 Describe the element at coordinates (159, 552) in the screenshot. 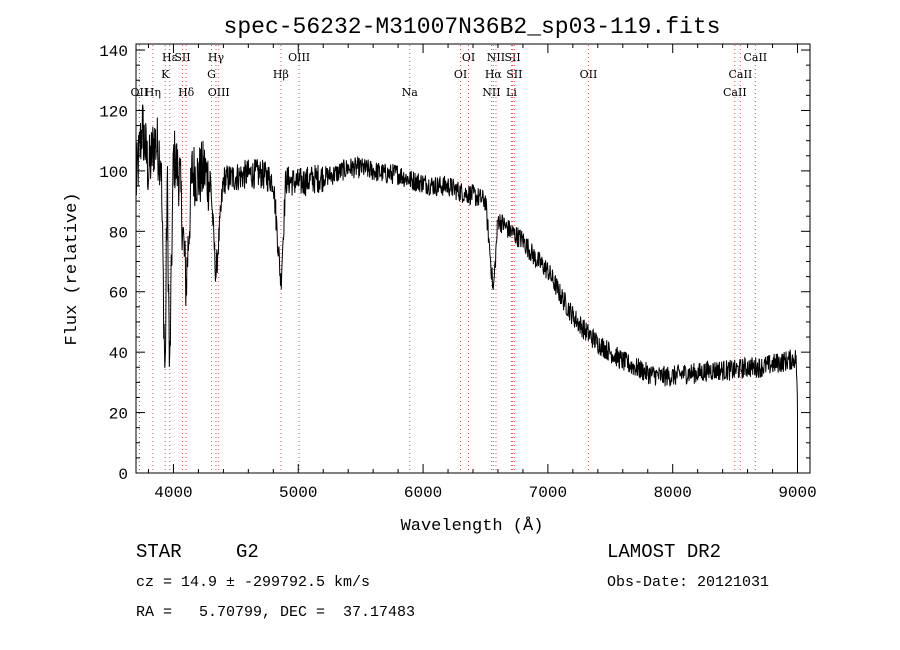

I see `object-type: STAR` at that location.